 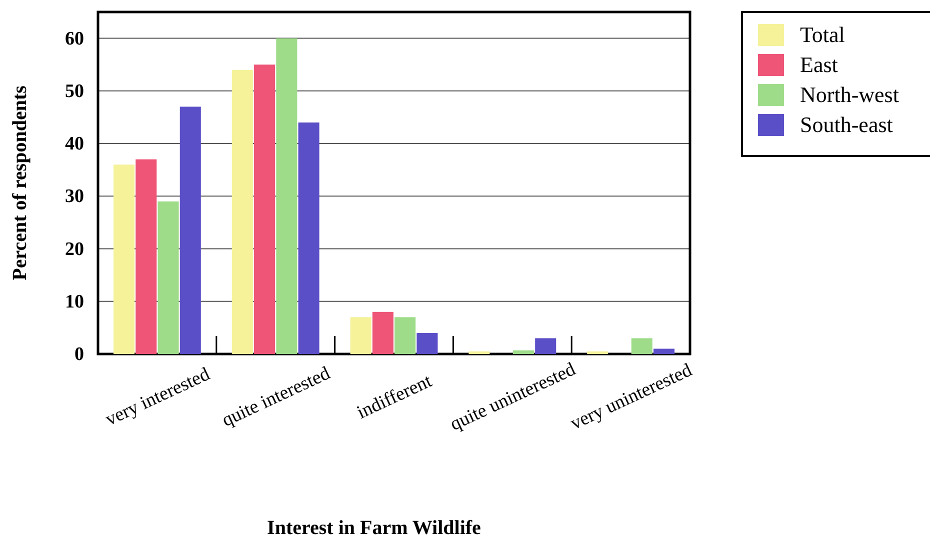 What do you see at coordinates (822, 34) in the screenshot?
I see `legend-label: Total` at bounding box center [822, 34].